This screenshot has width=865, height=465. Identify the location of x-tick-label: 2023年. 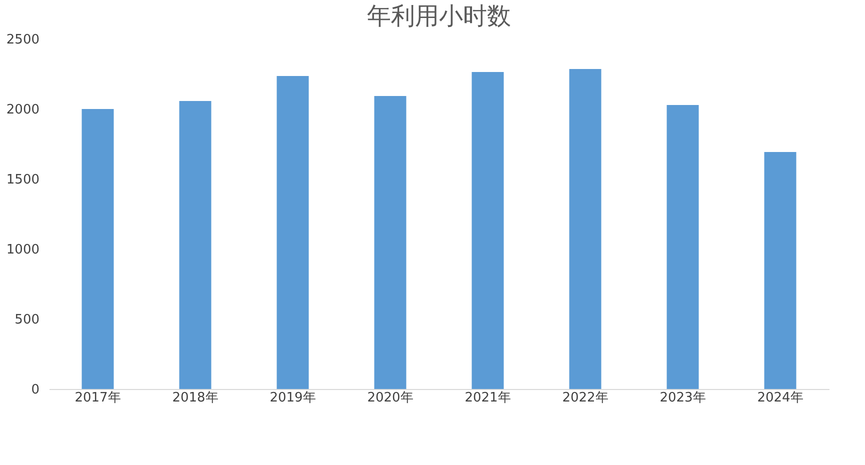
(683, 398).